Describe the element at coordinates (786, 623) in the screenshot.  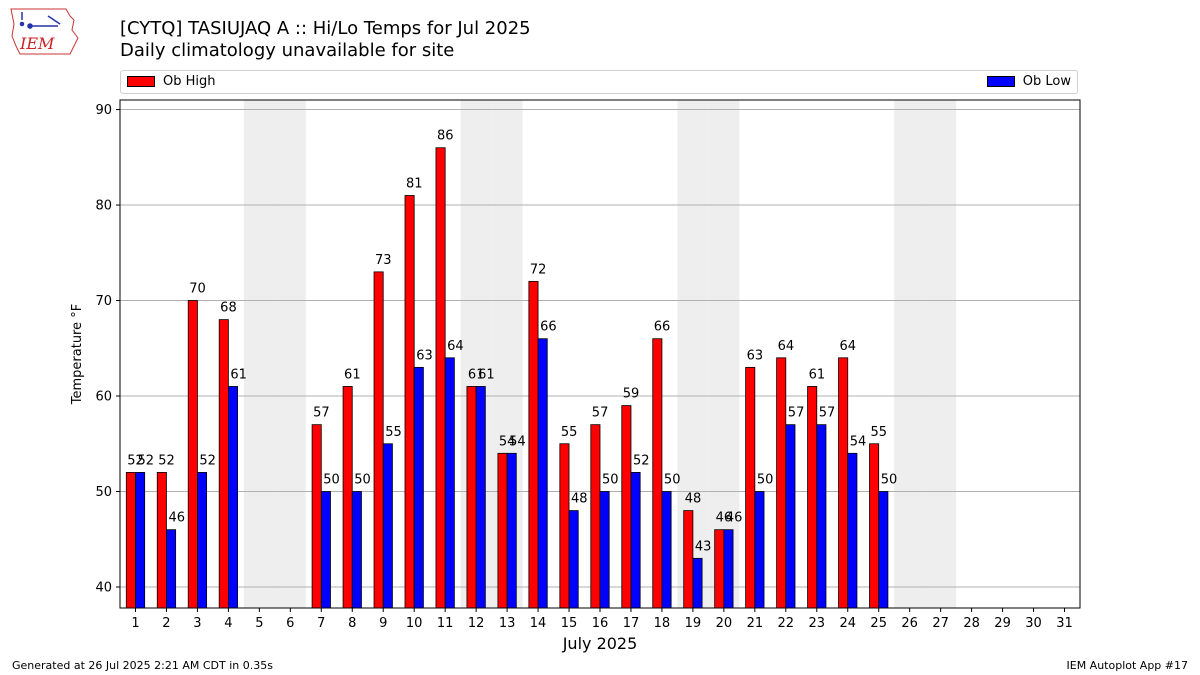
I see `x-tick-label: 22` at that location.